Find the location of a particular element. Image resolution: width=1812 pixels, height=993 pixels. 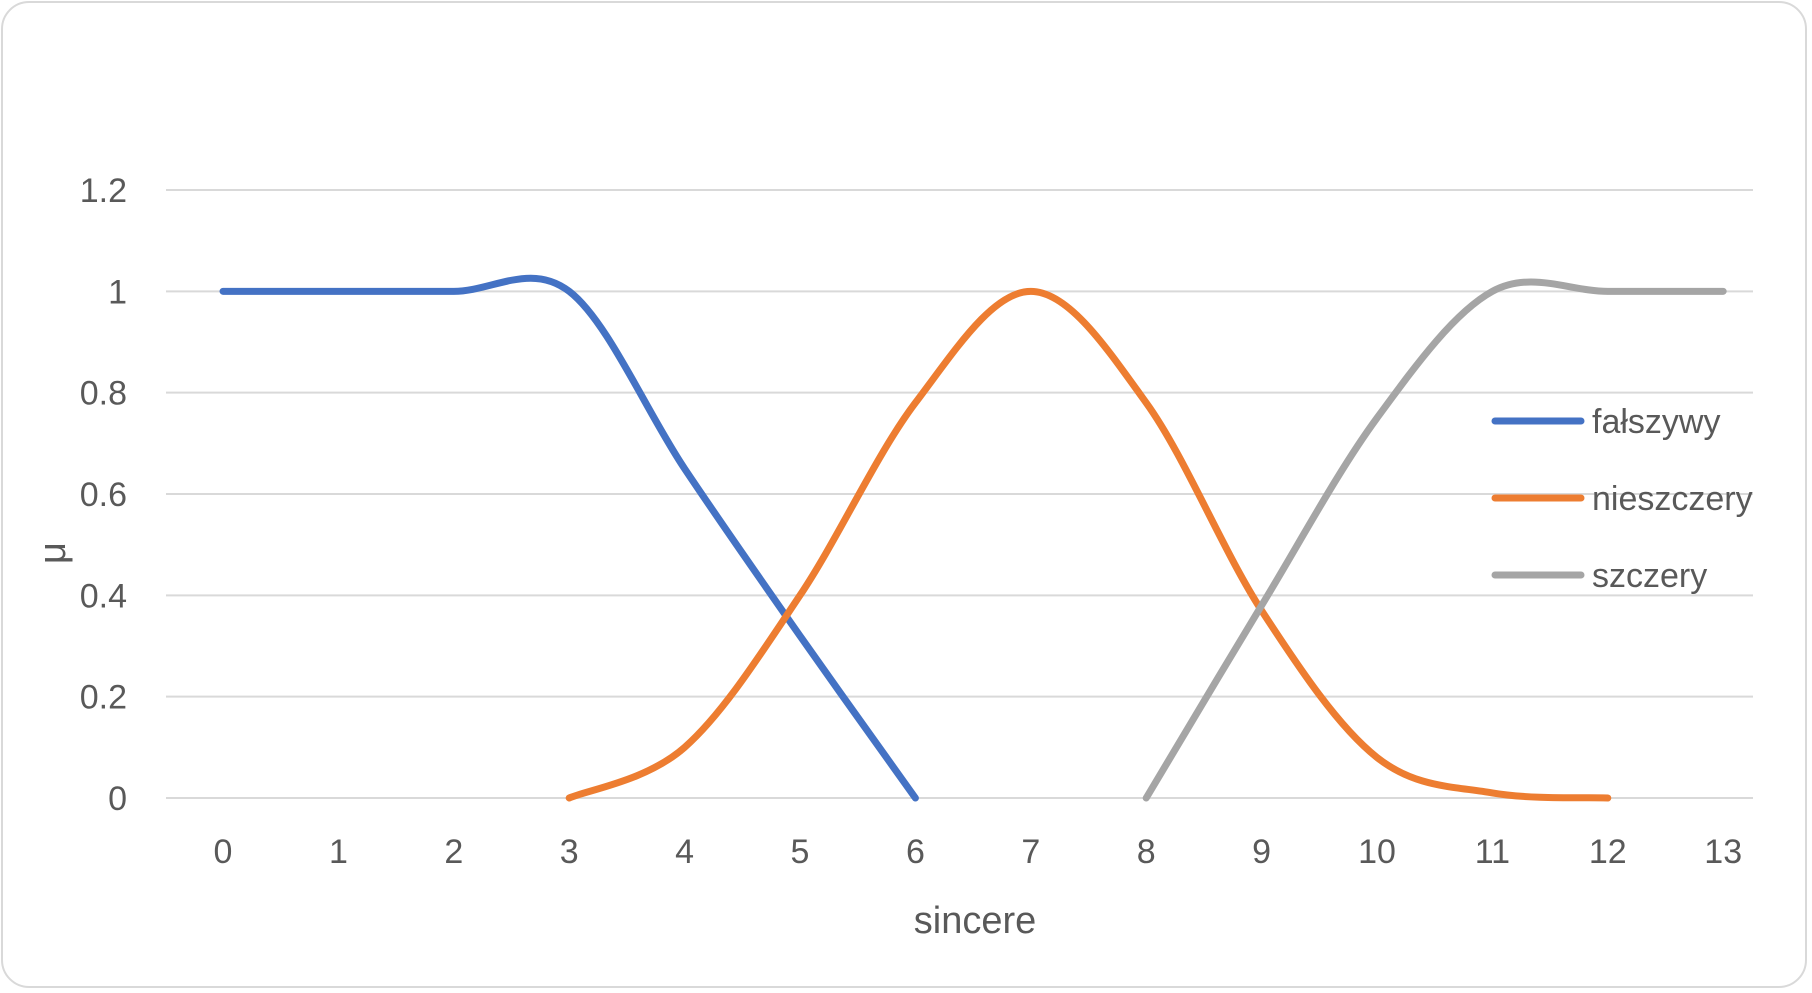

x-tick-label: 4 is located at coordinates (684, 852).